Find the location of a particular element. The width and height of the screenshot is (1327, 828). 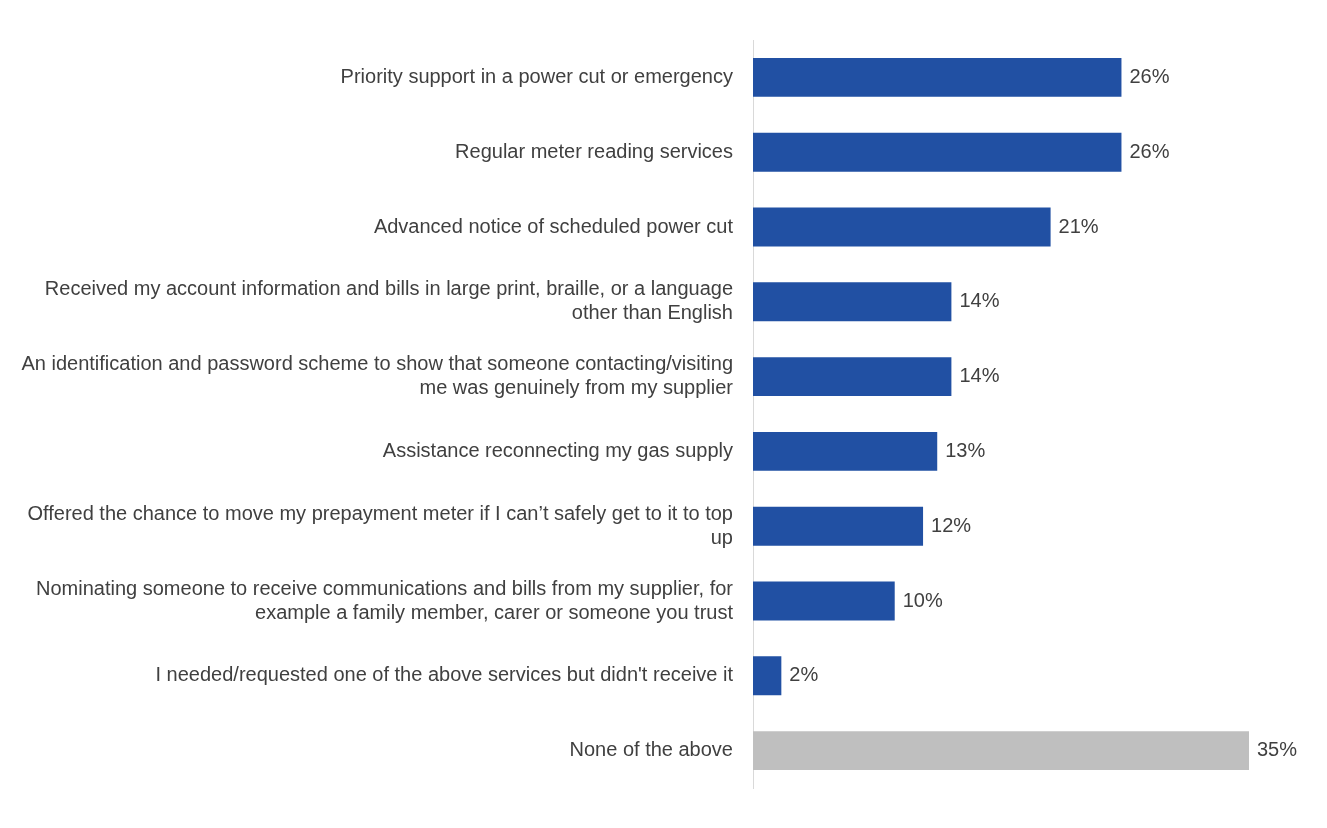

y-tick-label: I needed/requested one of the above services but didn't receive it is located at coordinates (444, 674).